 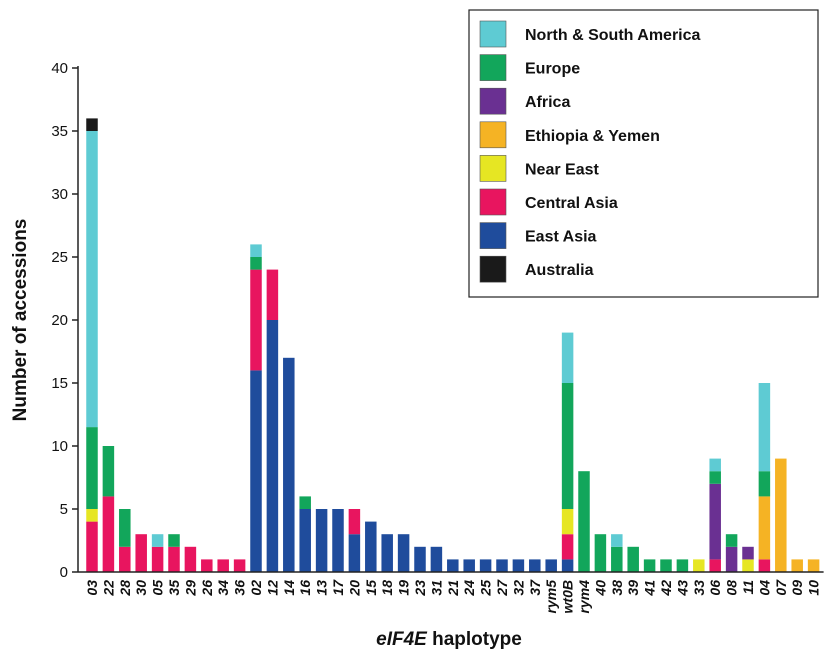 What do you see at coordinates (420, 588) in the screenshot?
I see `x-tick-label: 23` at bounding box center [420, 588].